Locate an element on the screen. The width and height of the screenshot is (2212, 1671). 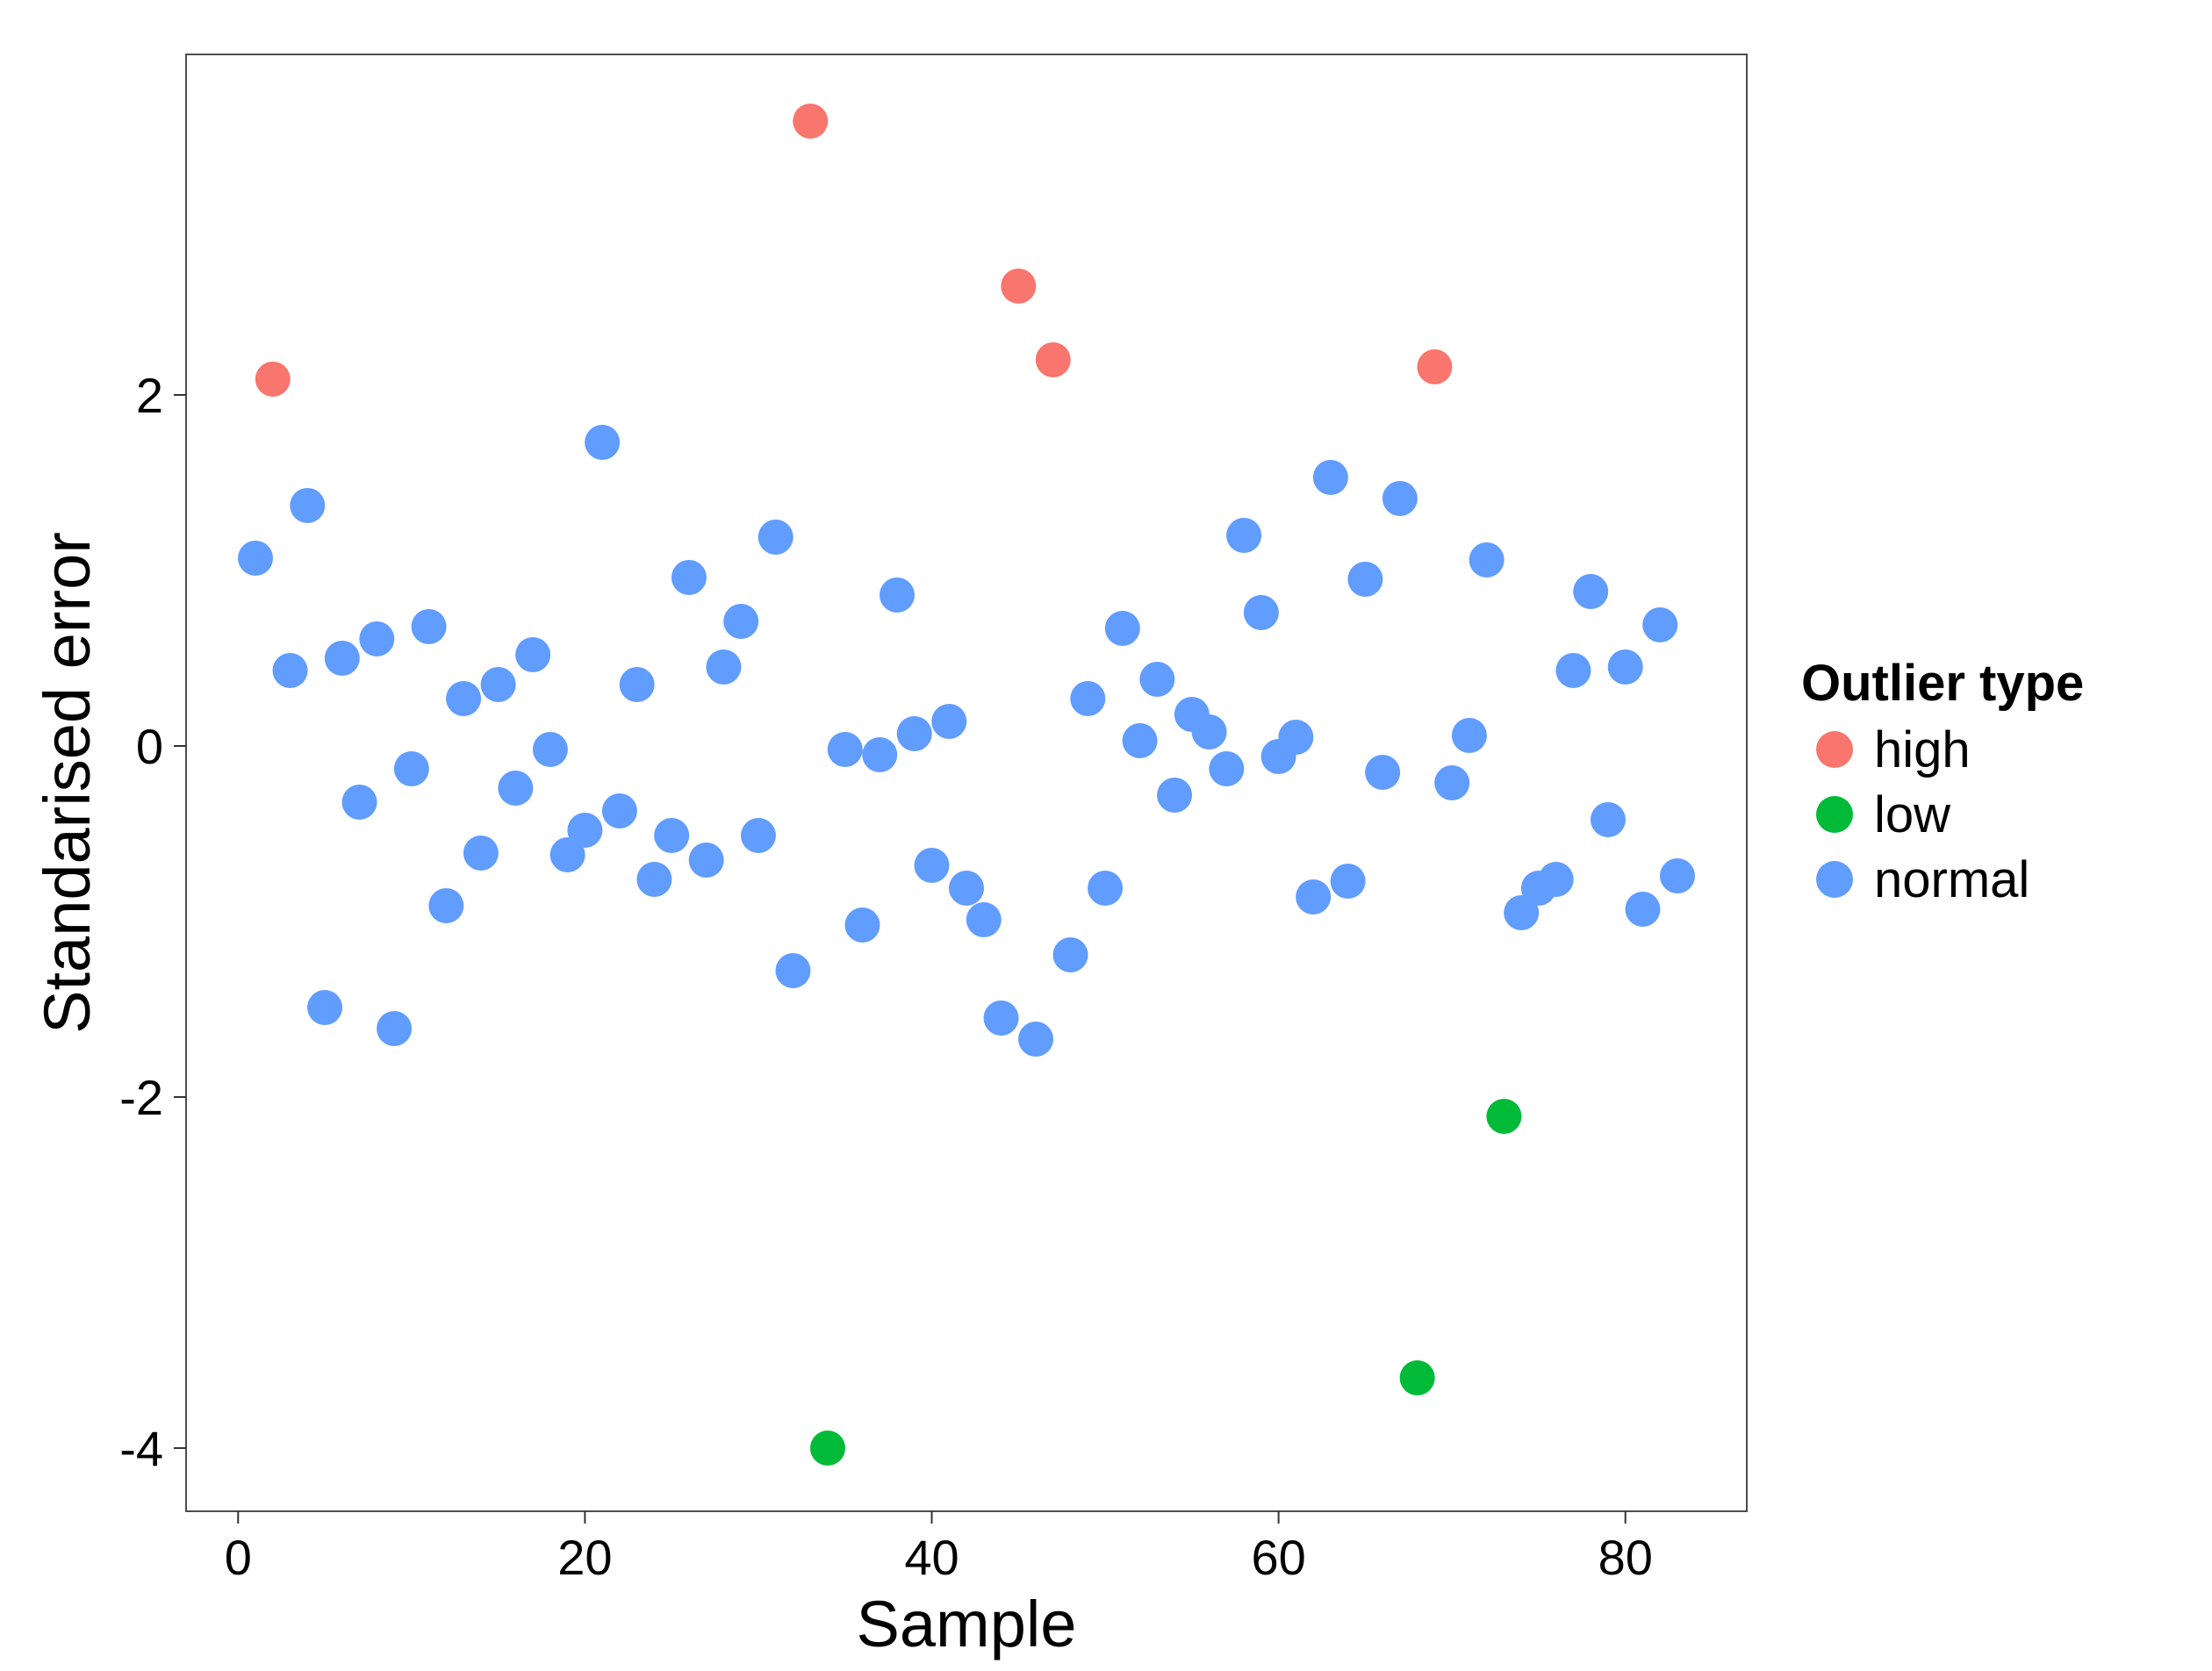
y-tick-label: 0 is located at coordinates (150, 746).